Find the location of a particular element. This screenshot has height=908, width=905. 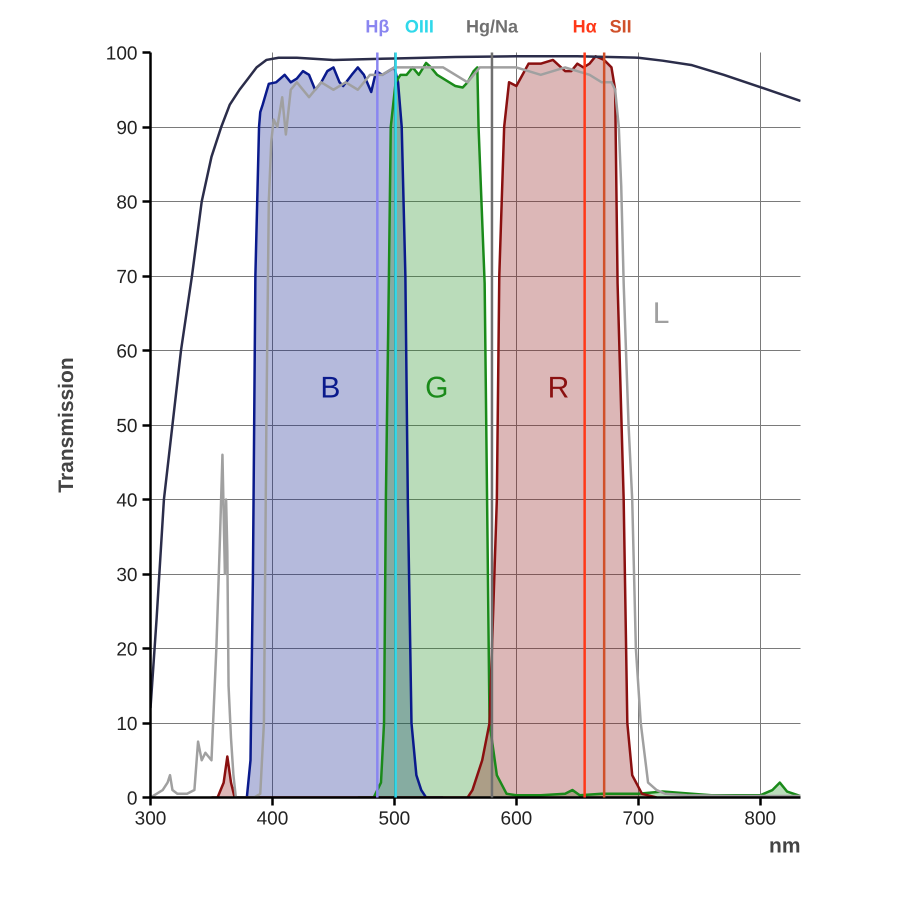

ref-line-label: SII is located at coordinates (621, 26).